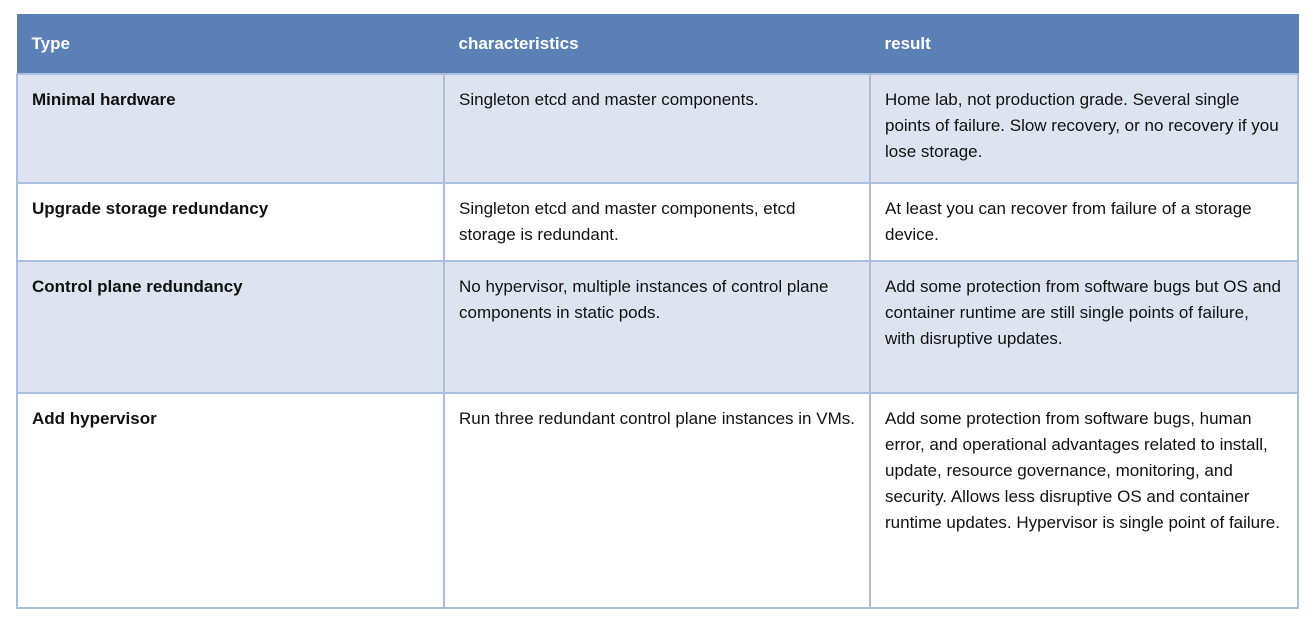  I want to click on header-characteristics: characteristics, so click(657, 44).